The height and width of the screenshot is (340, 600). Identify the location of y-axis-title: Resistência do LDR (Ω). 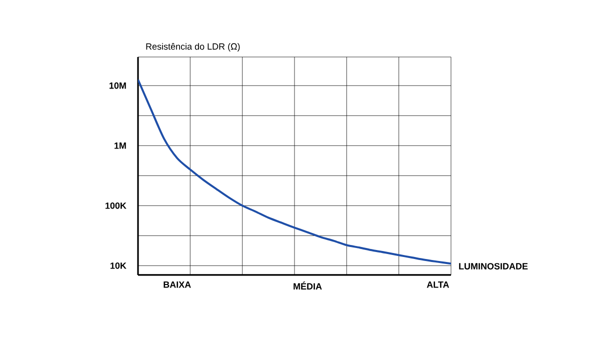
(193, 47).